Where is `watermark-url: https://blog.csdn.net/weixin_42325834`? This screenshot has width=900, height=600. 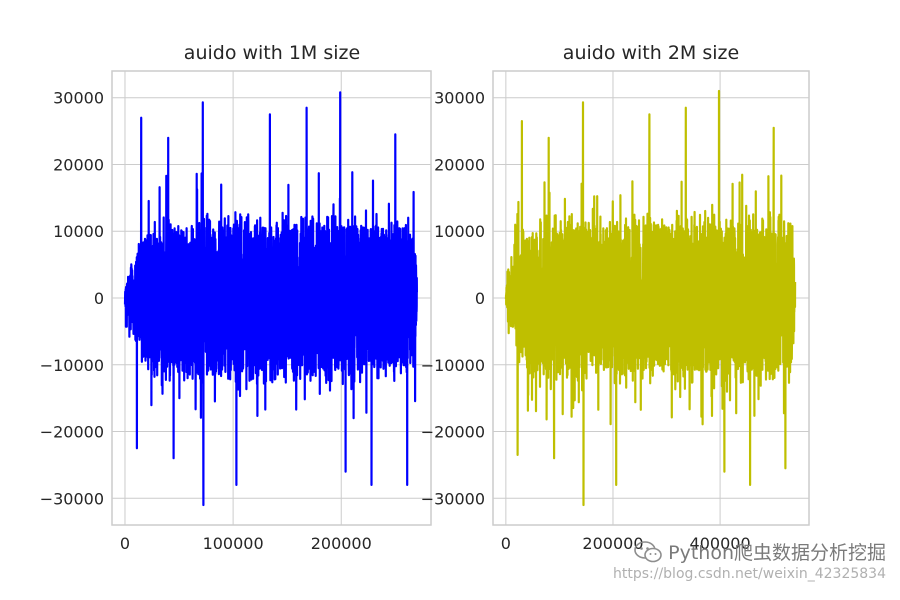
watermark-url: https://blog.csdn.net/weixin_42325834 is located at coordinates (749, 574).